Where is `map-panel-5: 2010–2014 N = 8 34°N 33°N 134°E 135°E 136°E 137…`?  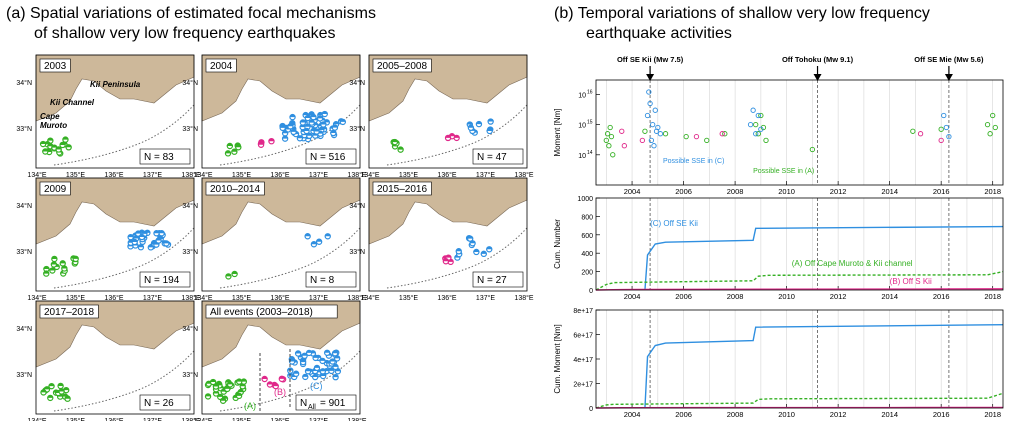
map-panel-5: 2010–2014 N = 8 34°N 33°N 134°E 135°E 136°E 137… is located at coordinates (274, 239).